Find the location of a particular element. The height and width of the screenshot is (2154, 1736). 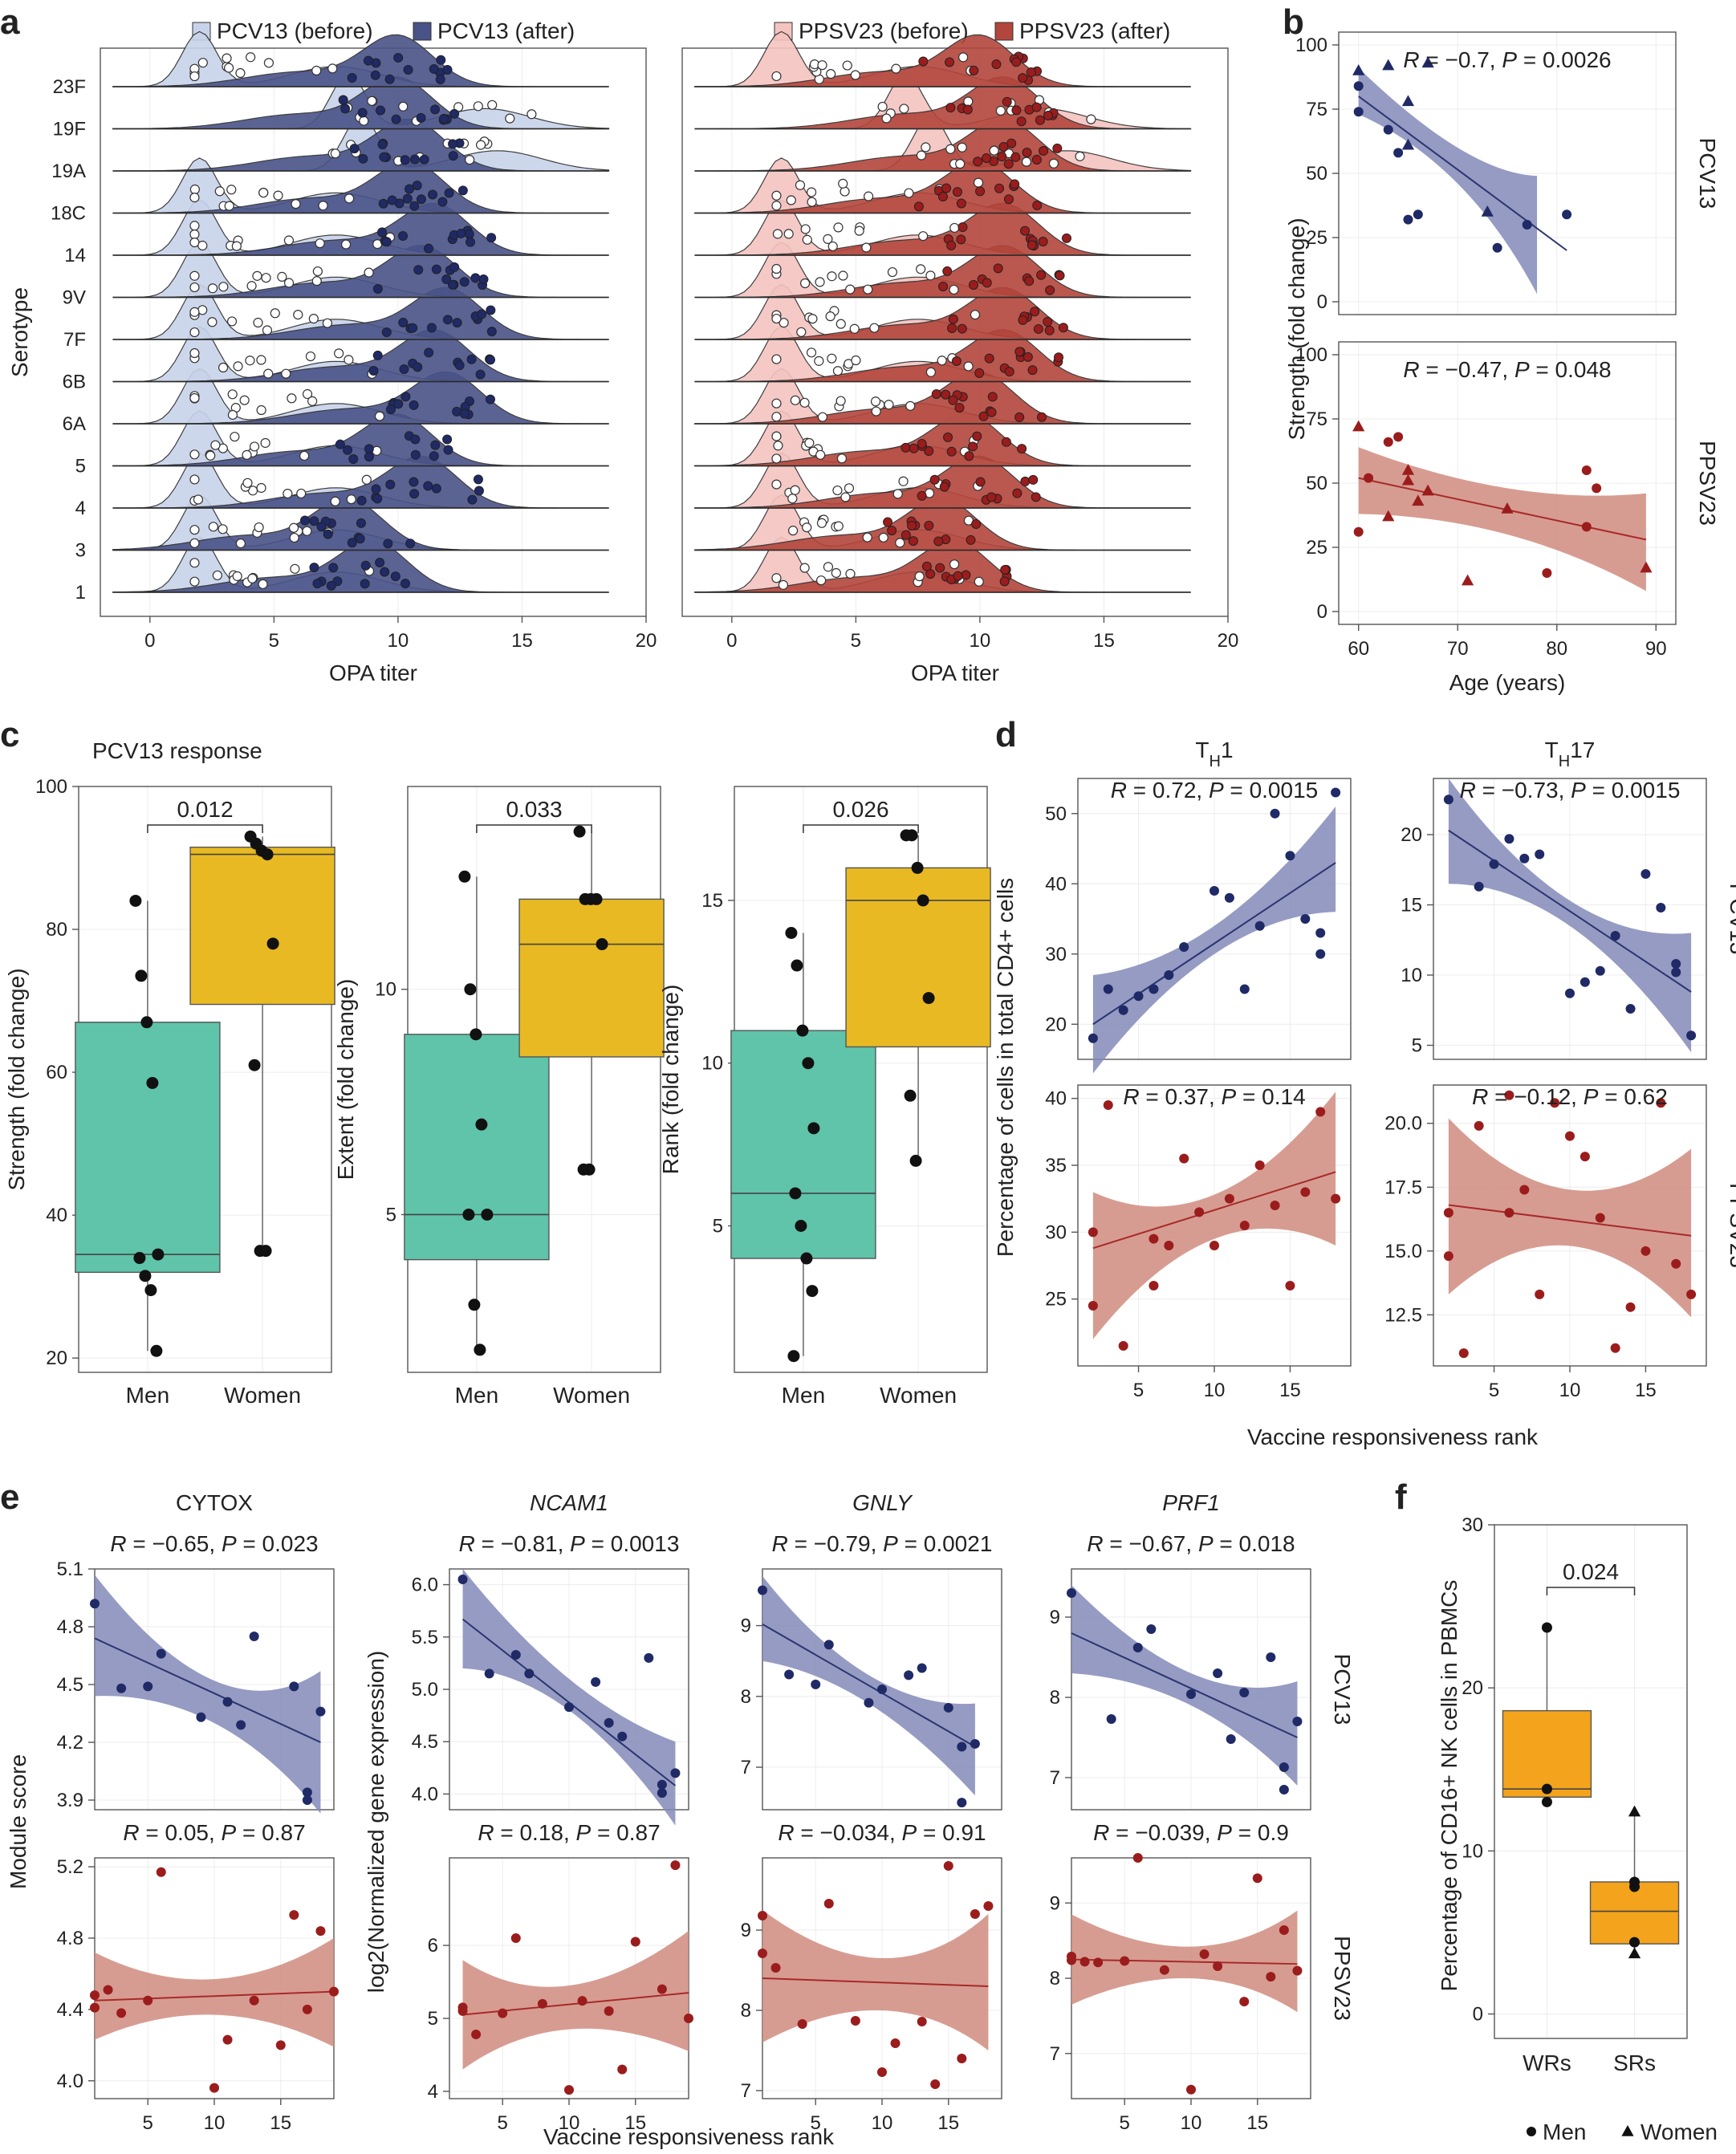

y-tick-label: 4.0 is located at coordinates (70, 2081).